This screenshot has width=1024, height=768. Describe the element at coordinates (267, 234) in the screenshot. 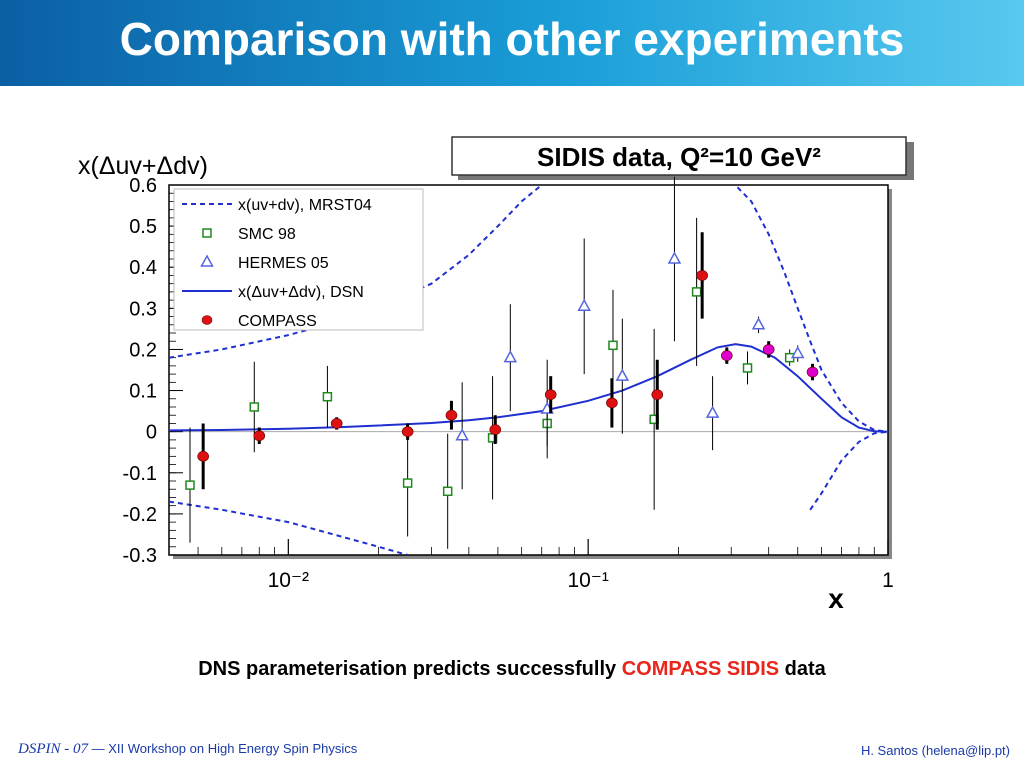

I see `legend-label: SMC 98` at that location.